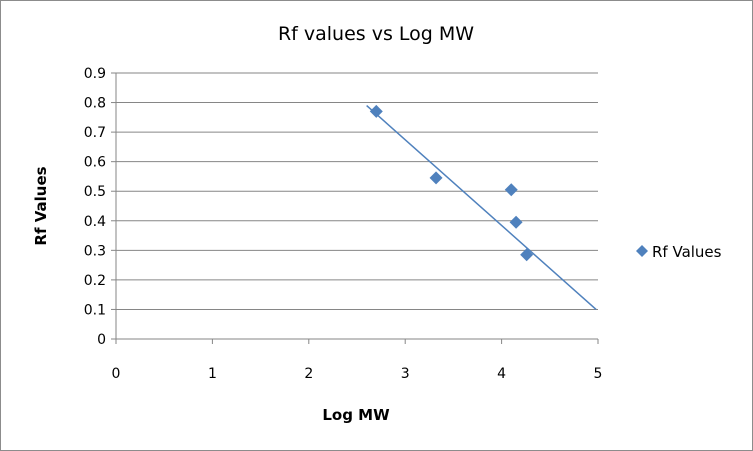 The height and width of the screenshot is (451, 753). I want to click on y-tick-label: 0.6, so click(95, 163).